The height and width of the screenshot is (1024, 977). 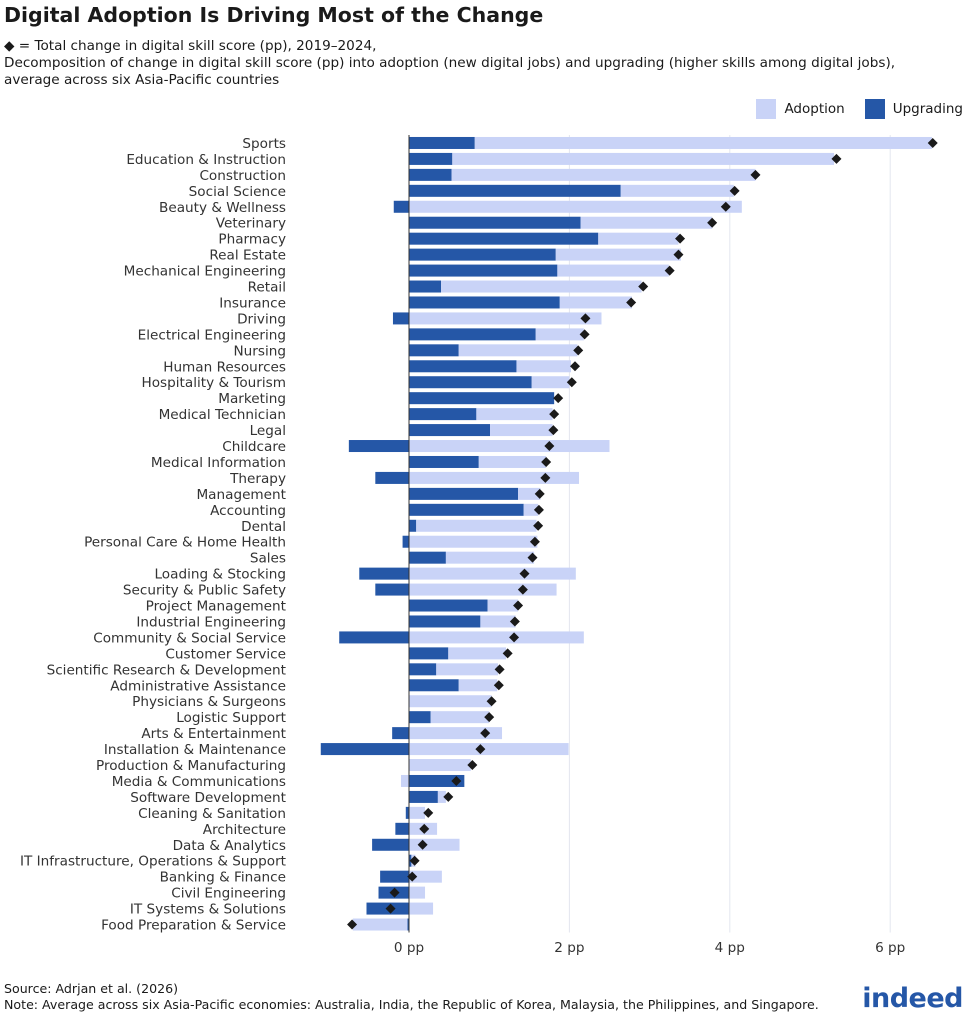 I want to click on indeed-logo: indeed, so click(x=912, y=998).